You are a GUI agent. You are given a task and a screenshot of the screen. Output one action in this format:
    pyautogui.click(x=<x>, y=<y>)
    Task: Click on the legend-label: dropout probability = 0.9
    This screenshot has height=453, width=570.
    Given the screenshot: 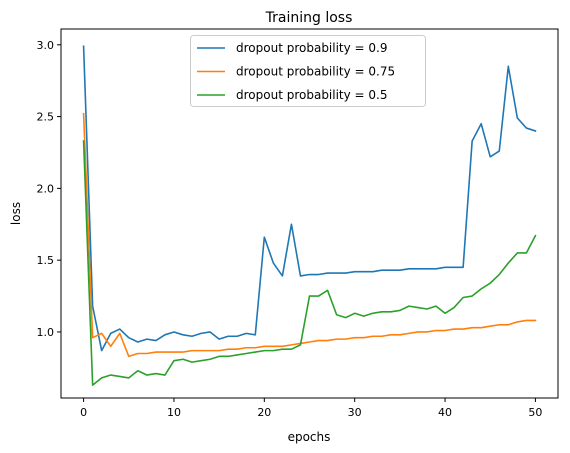 What is the action you would take?
    pyautogui.click(x=312, y=48)
    